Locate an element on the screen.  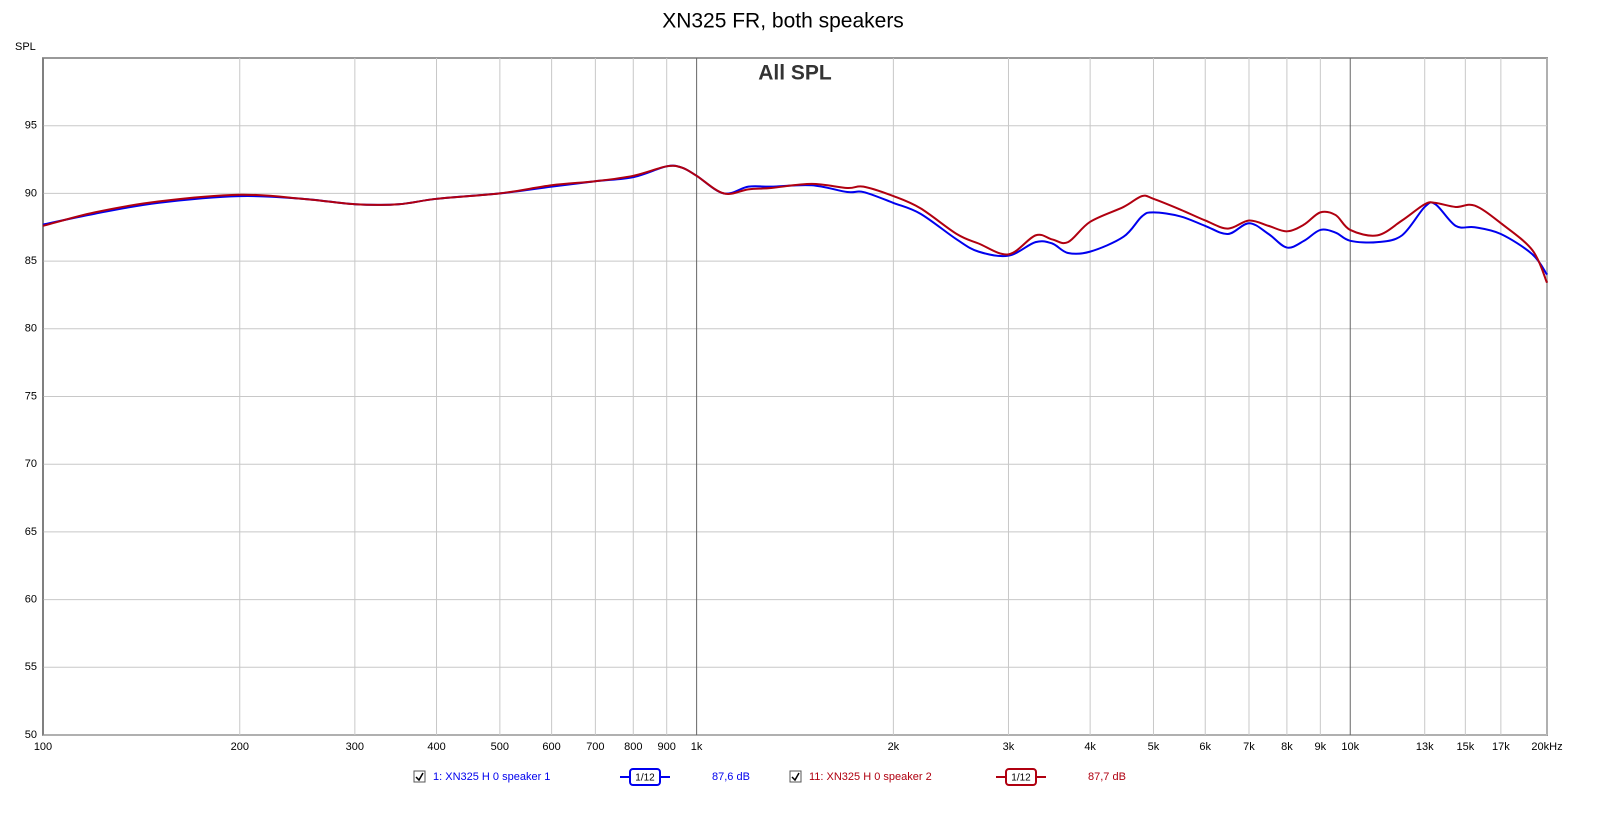
legend-level: 87,7 dB is located at coordinates (1107, 777).